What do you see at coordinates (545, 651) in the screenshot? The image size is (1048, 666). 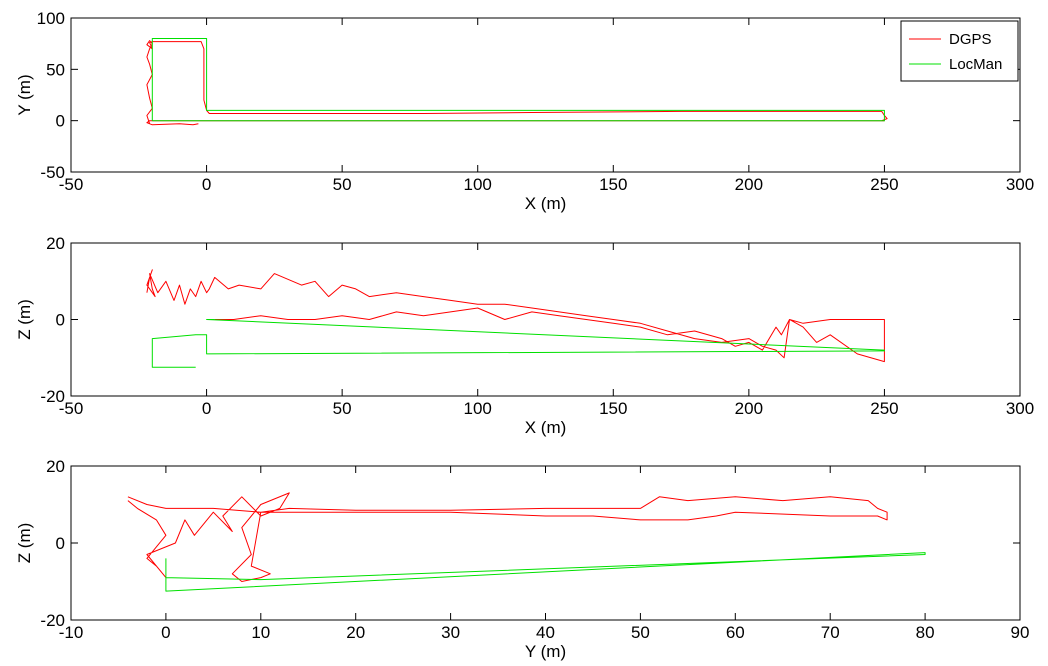 I see `x-axis-label: Y (m)` at bounding box center [545, 651].